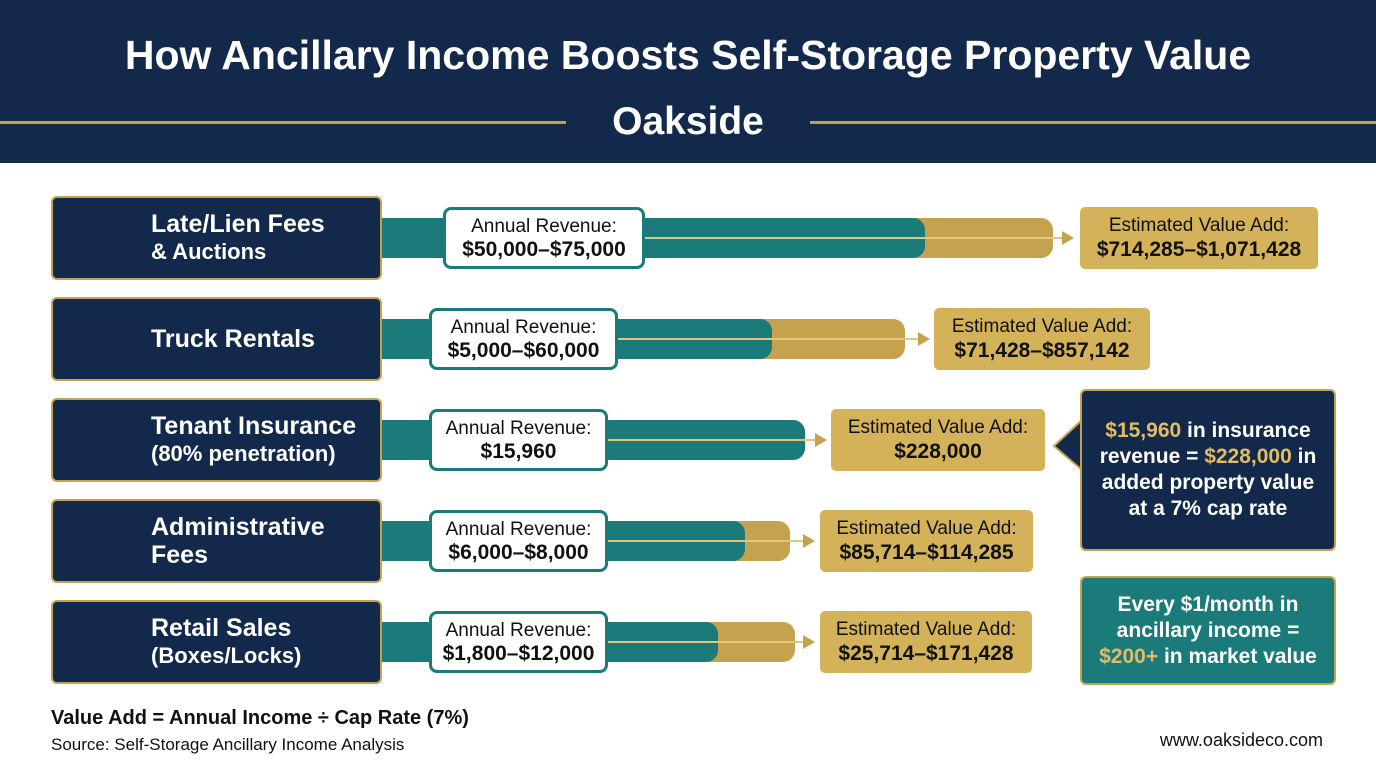  I want to click on label-line: (Boxes/Locks), so click(226, 655).